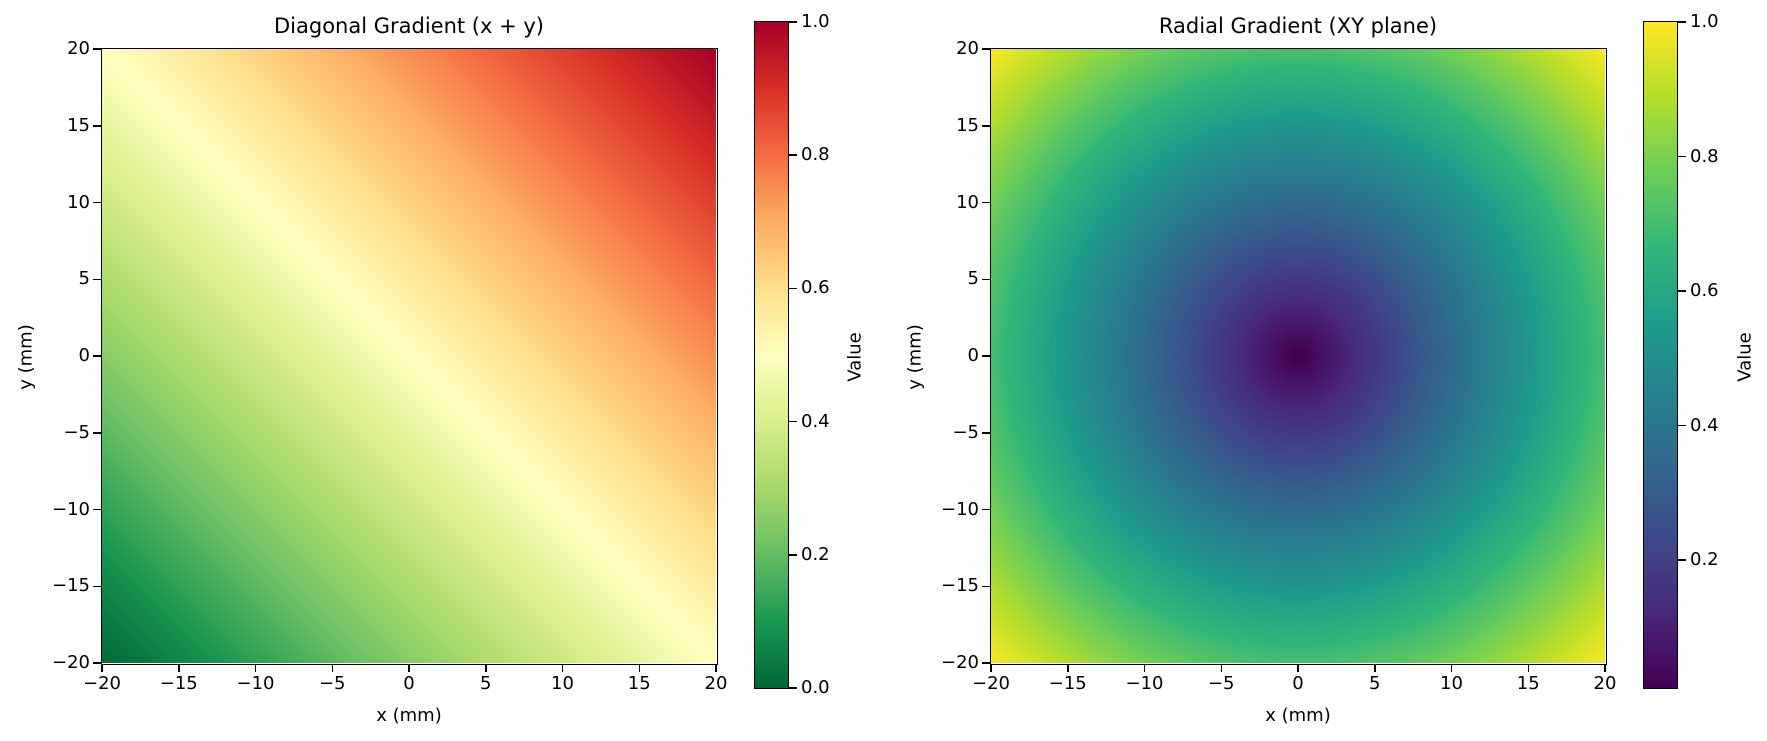 This screenshot has height=741, width=1767. What do you see at coordinates (1298, 715) in the screenshot?
I see `radial-x-axis-label: x (mm)` at bounding box center [1298, 715].